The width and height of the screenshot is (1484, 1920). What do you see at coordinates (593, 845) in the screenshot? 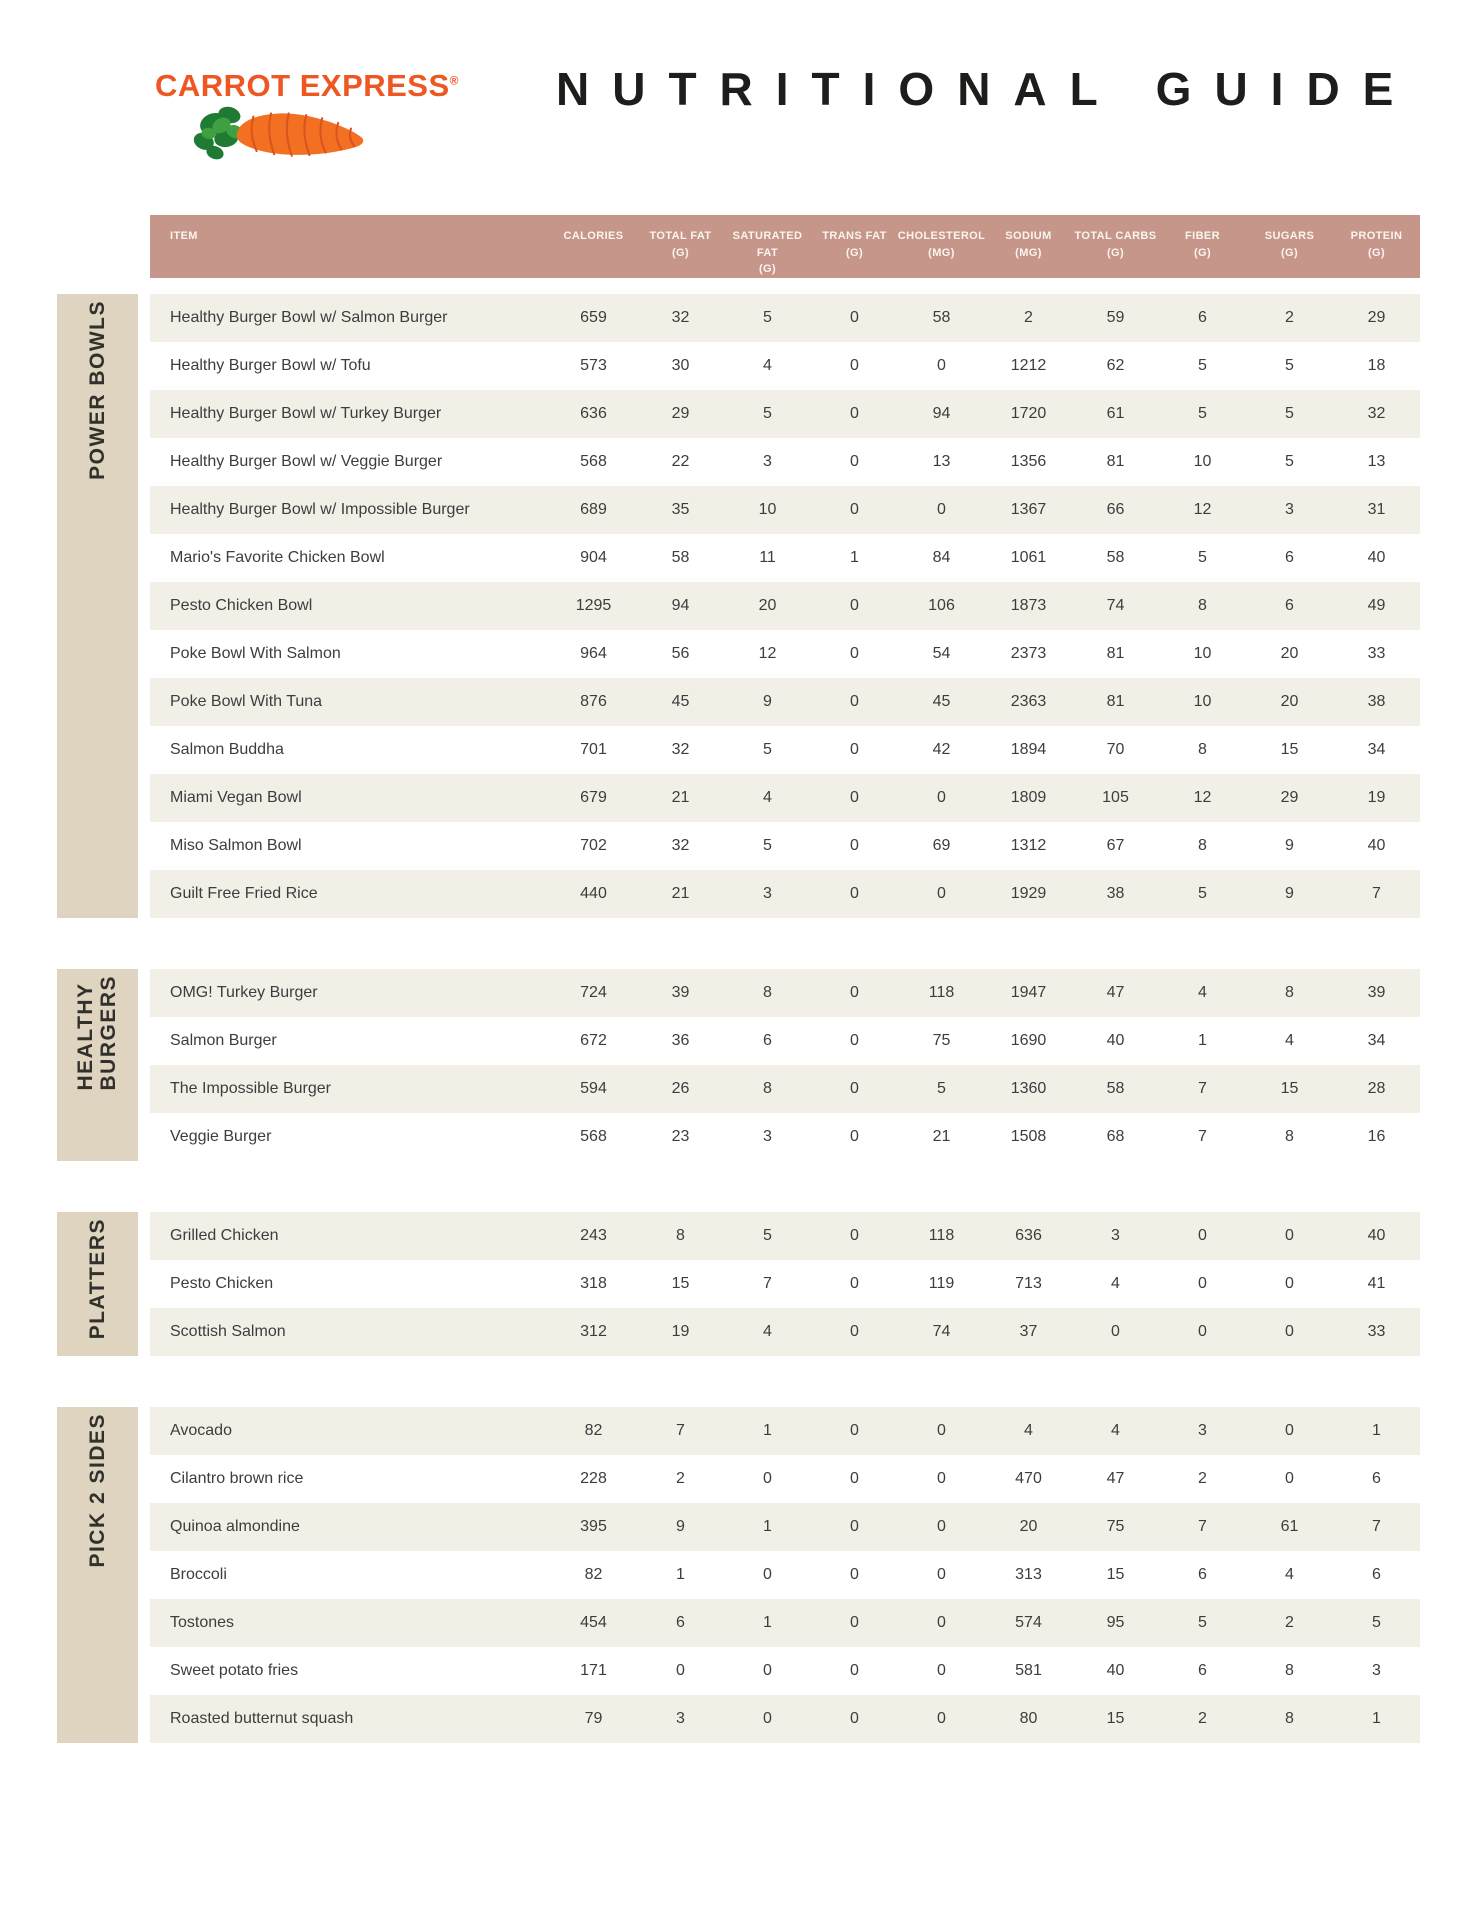
I see `value-calories: 702` at bounding box center [593, 845].